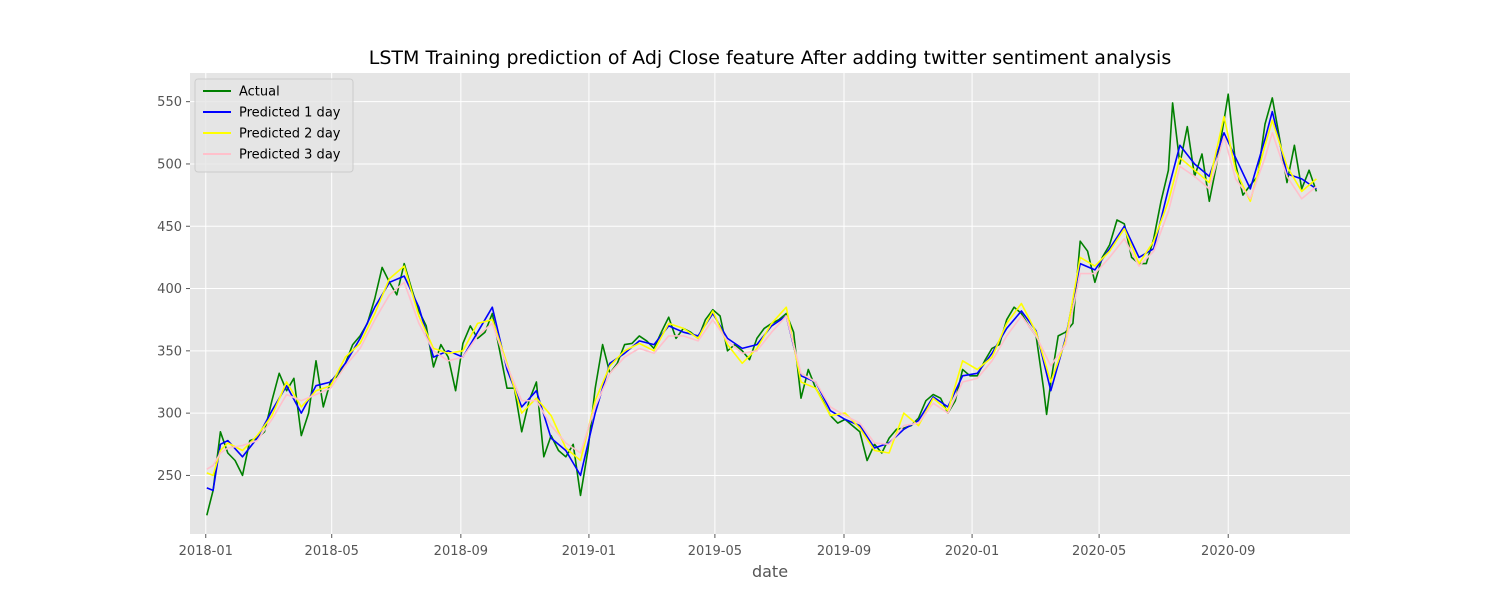 The height and width of the screenshot is (604, 1500). I want to click on y-axis: 250 300 350 400 450 500 550, so click(173, 289).